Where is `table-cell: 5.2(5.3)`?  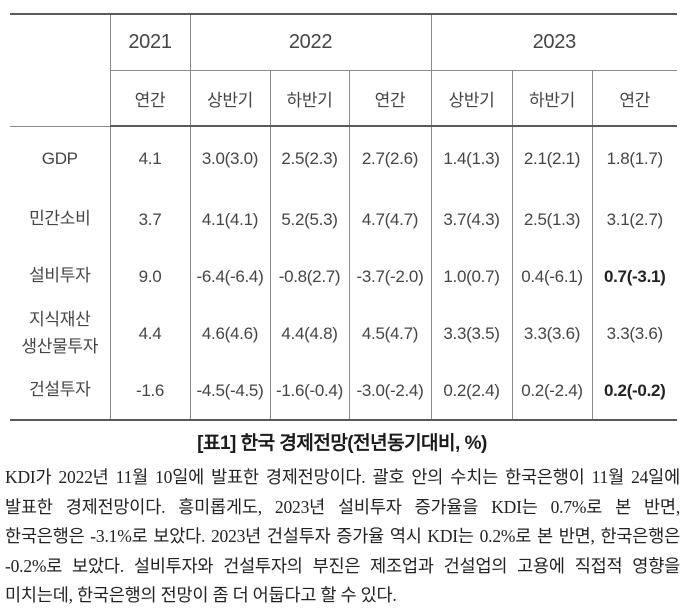
table-cell: 5.2(5.3) is located at coordinates (309, 219).